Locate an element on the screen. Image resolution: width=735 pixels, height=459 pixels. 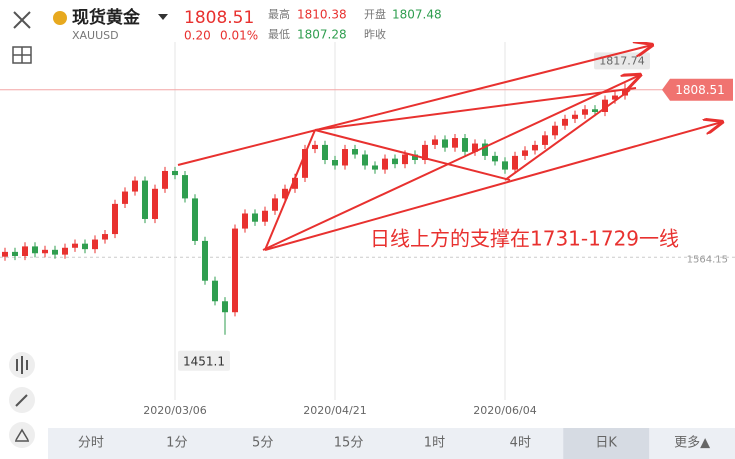
x-tick-label: 2020/03/06 is located at coordinates (174, 410).